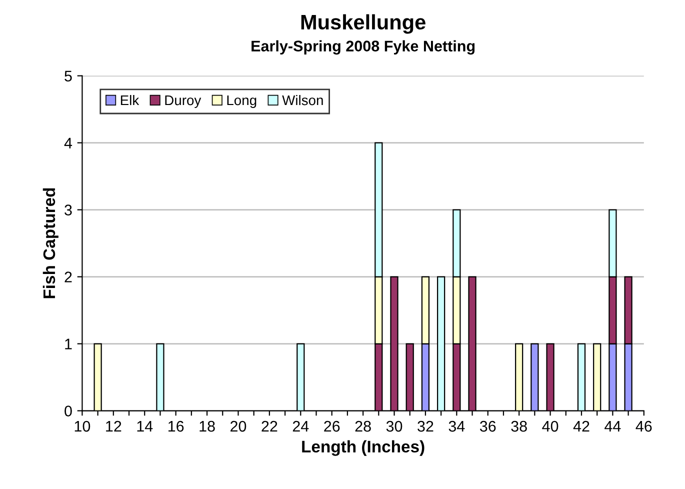 This screenshot has width=685, height=489. What do you see at coordinates (550, 426) in the screenshot?
I see `x-tick-label: 40` at bounding box center [550, 426].